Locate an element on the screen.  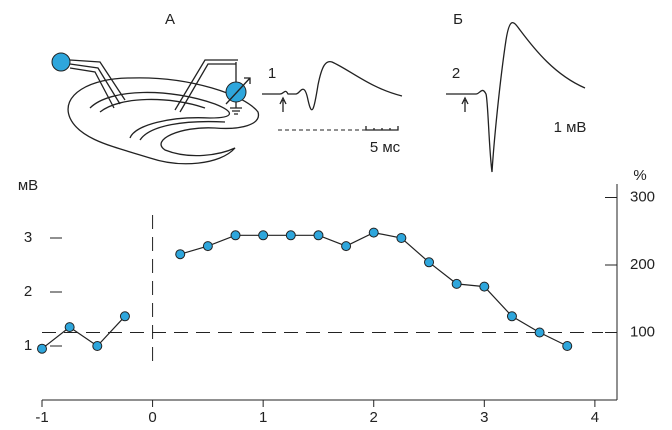
trace-a is located at coordinates (332, 95).